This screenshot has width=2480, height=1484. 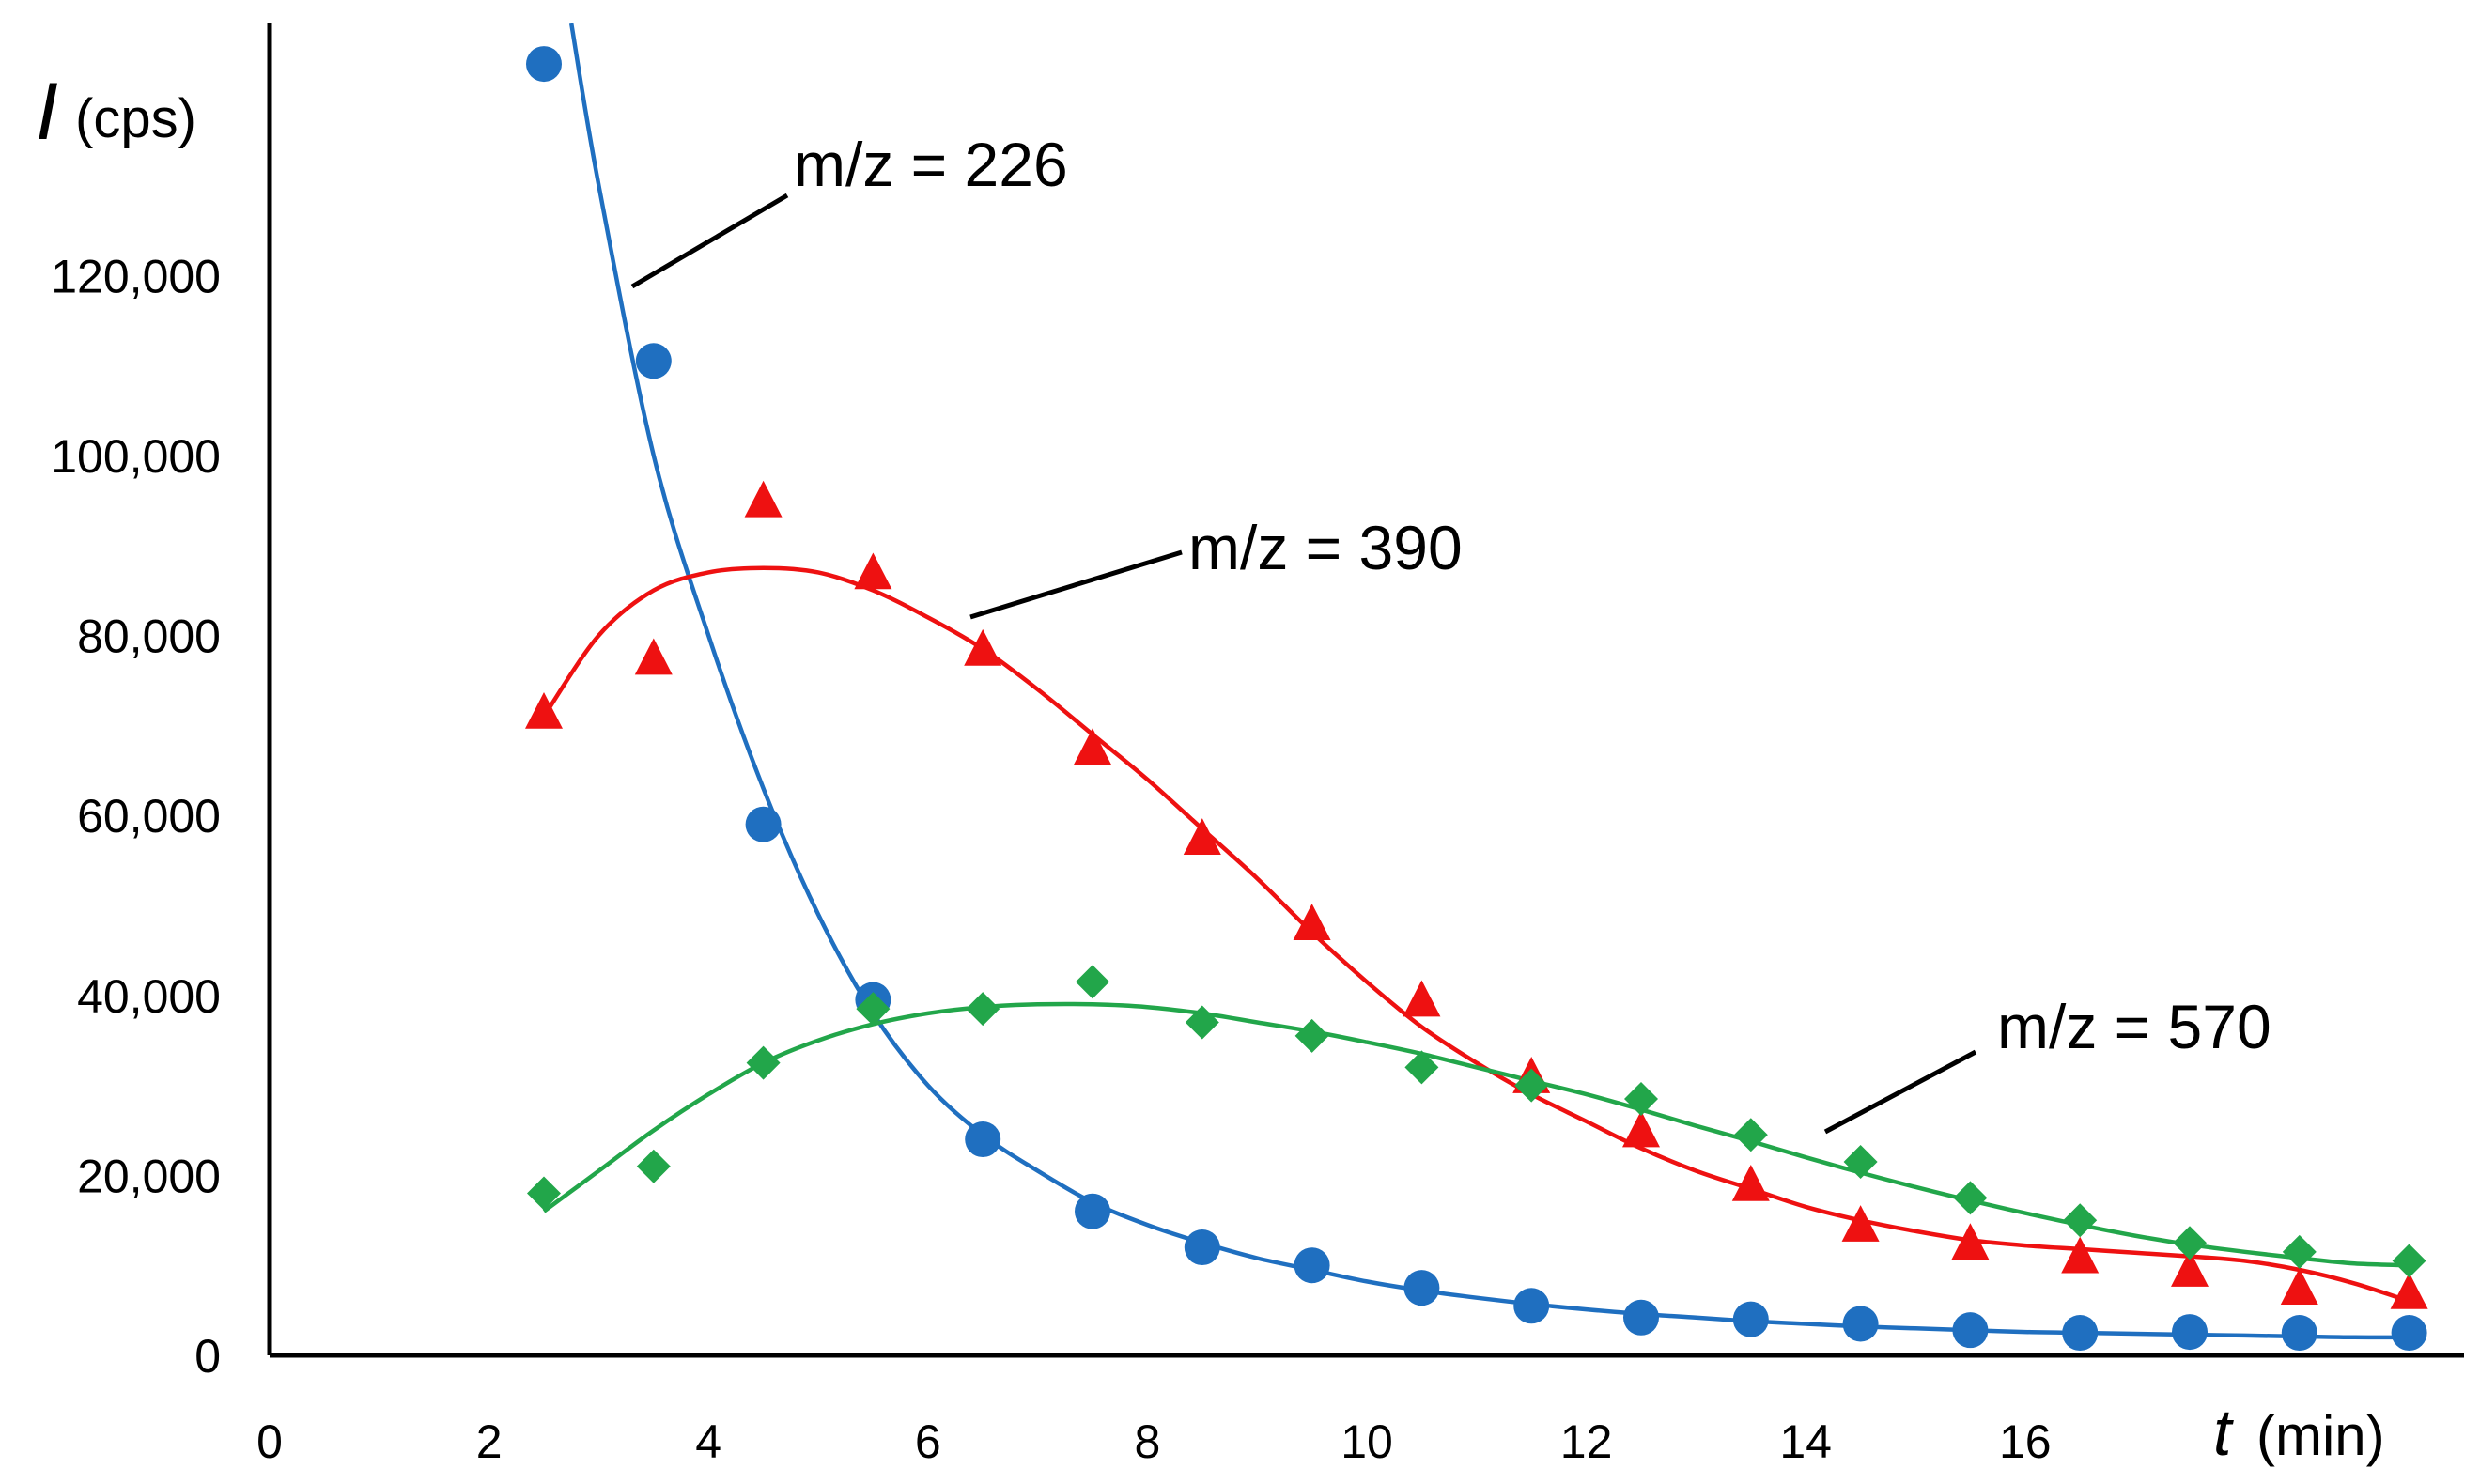 I want to click on x-axis-label-symbol: t, so click(x=2223, y=1432).